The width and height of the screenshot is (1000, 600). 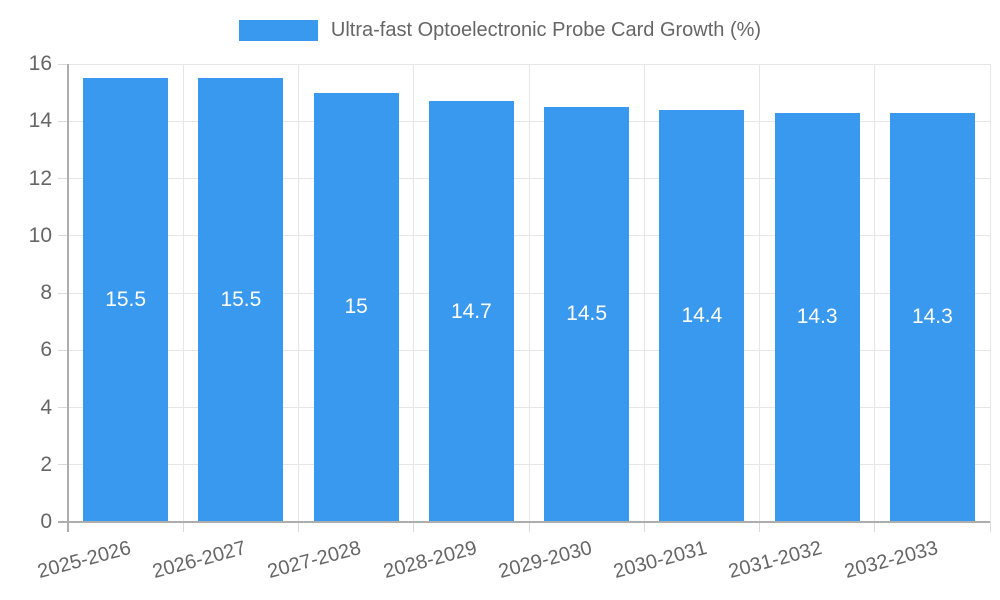 I want to click on bar-value-label: 14.4, so click(x=702, y=315).